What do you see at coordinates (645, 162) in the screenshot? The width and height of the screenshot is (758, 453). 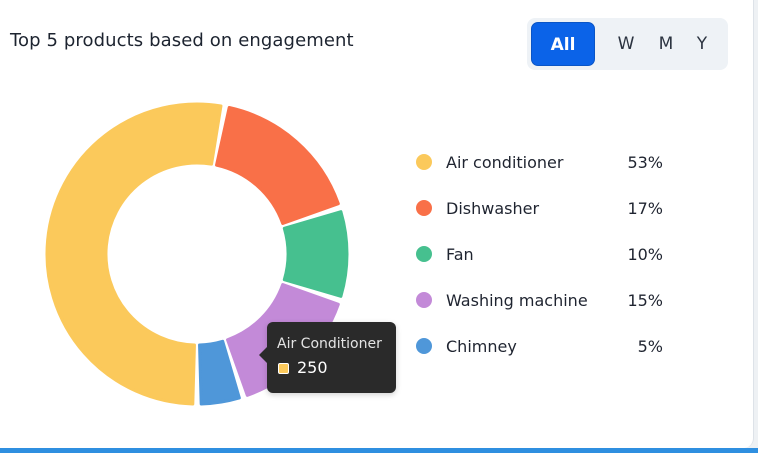 I see `legend-value-air-conditioner: 53%` at bounding box center [645, 162].